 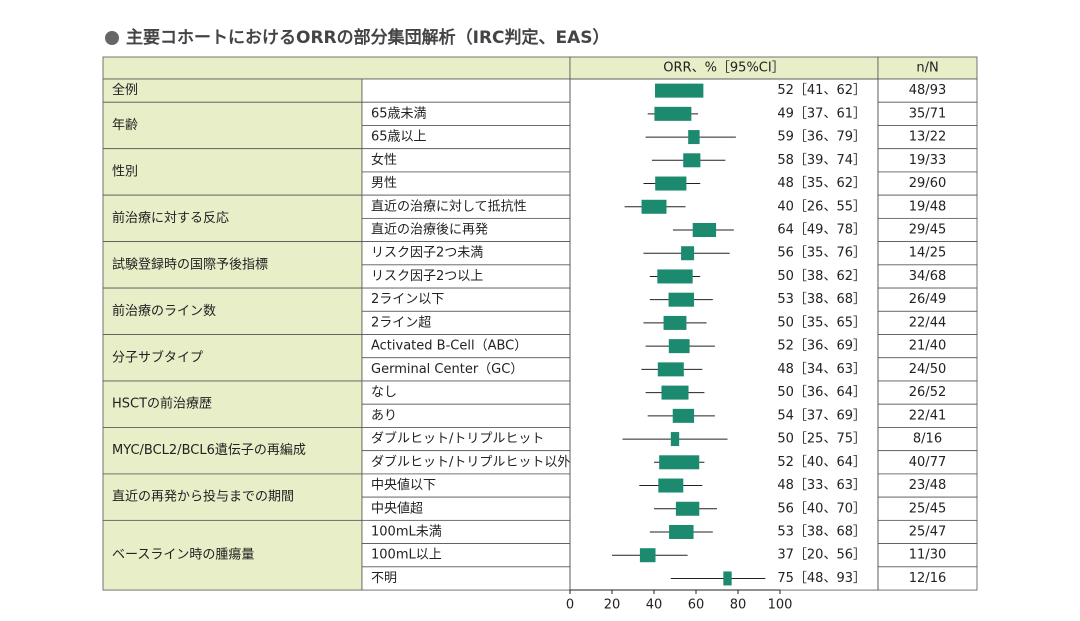 I want to click on subgroup-label: 男性, so click(x=384, y=183).